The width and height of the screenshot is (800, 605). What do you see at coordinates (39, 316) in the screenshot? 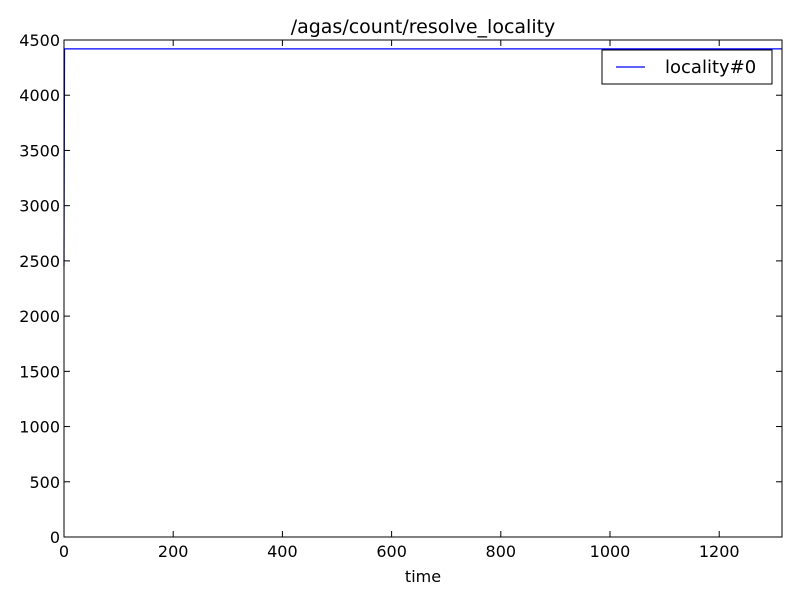
I see `y-tick-label: 2000` at bounding box center [39, 316].